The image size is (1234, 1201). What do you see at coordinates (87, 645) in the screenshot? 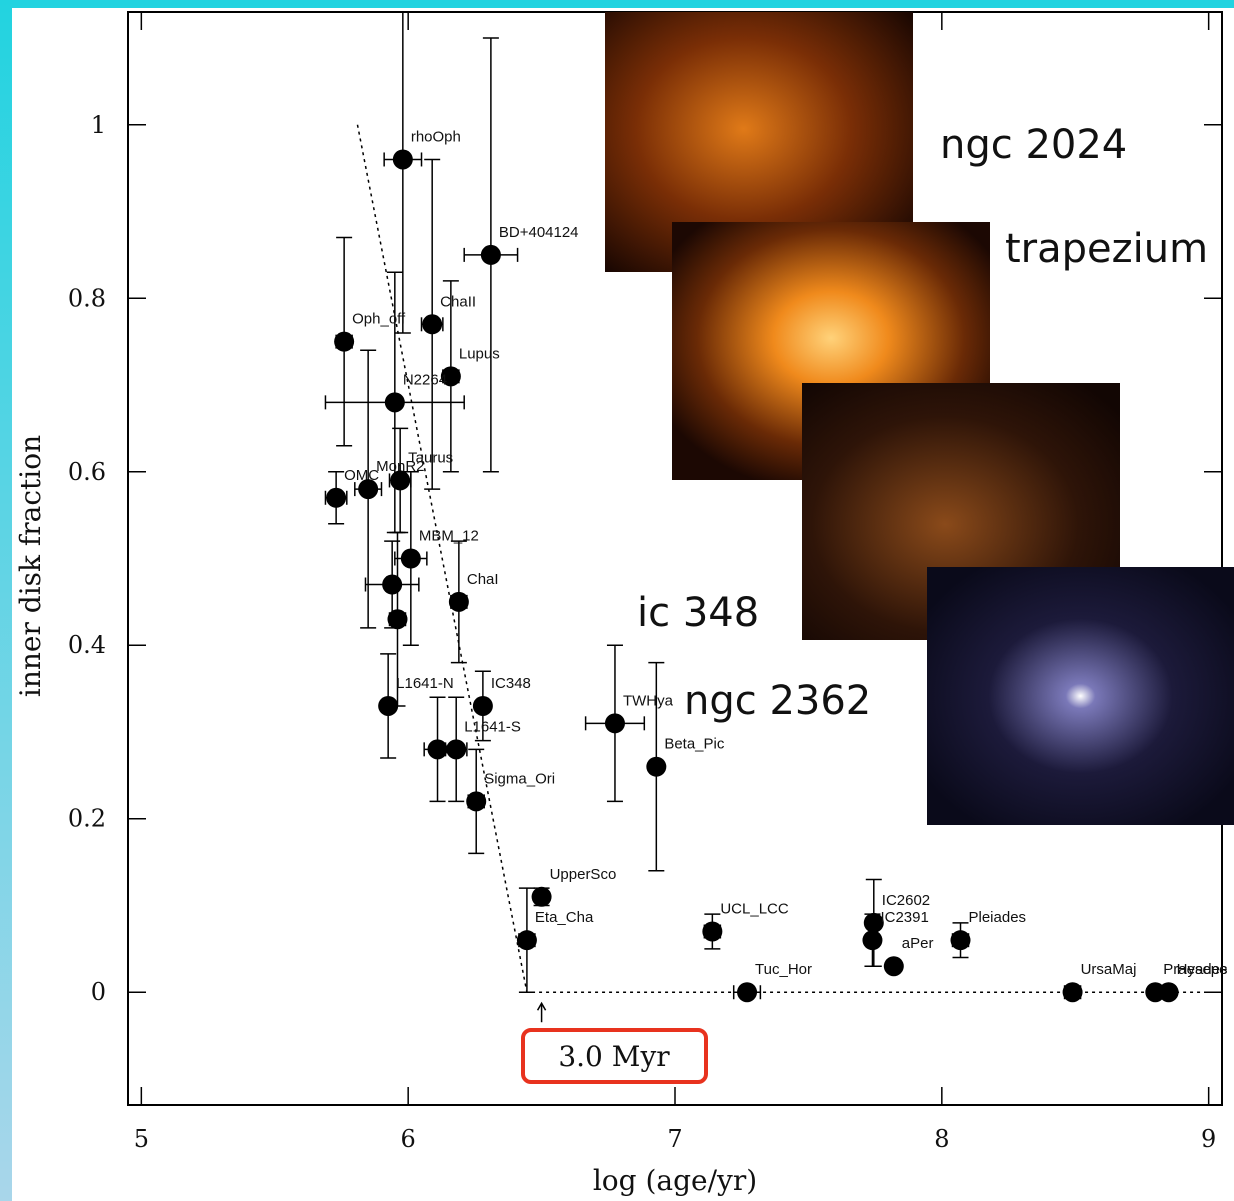
I see `y-tick-label: 0.4` at bounding box center [87, 645].